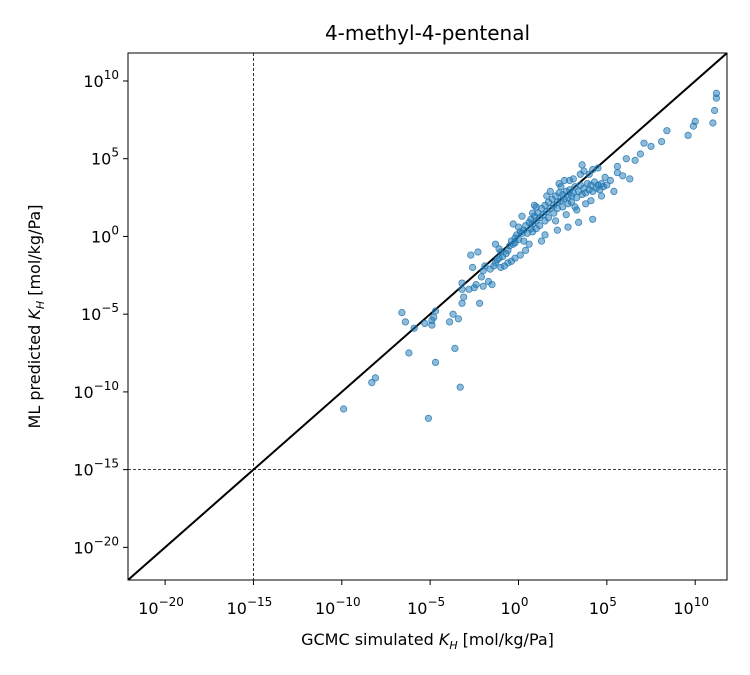 The width and height of the screenshot is (750, 675). Describe the element at coordinates (514, 606) in the screenshot. I see `x-tick-label: 10⁰` at that location.